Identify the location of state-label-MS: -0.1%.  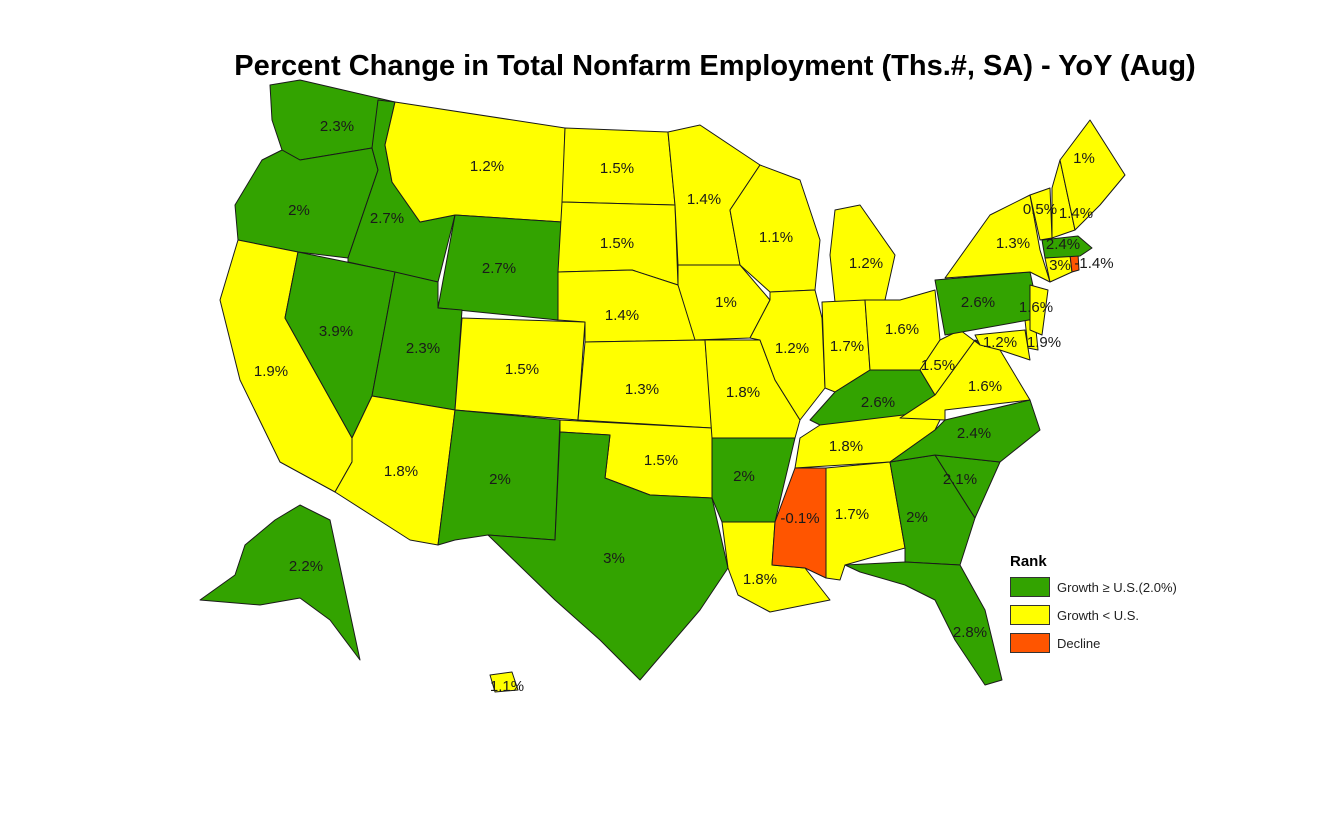
(799, 518).